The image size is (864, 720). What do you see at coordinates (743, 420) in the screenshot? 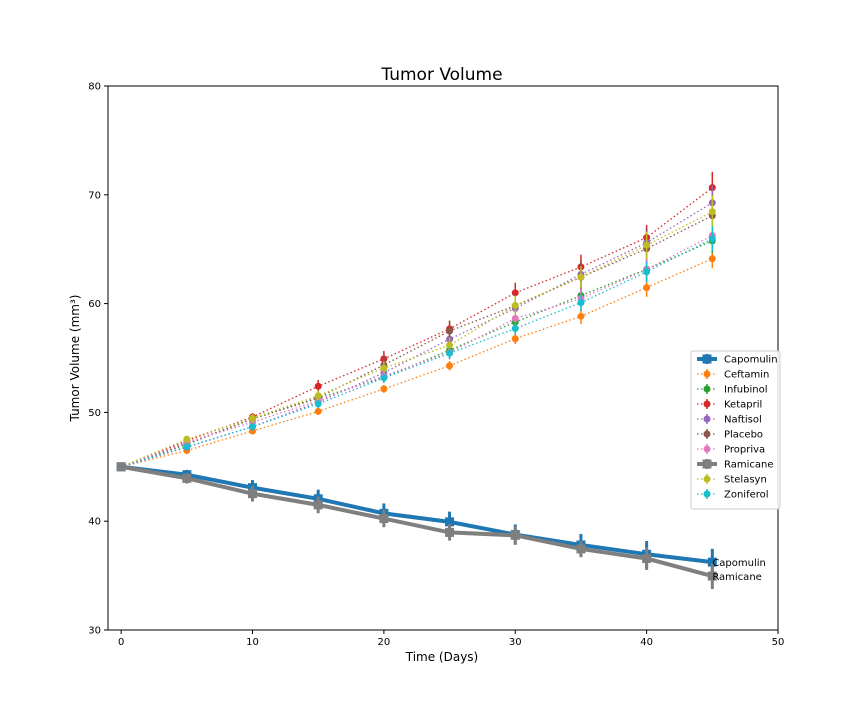
I see `legend-label: Naftisol` at bounding box center [743, 420].